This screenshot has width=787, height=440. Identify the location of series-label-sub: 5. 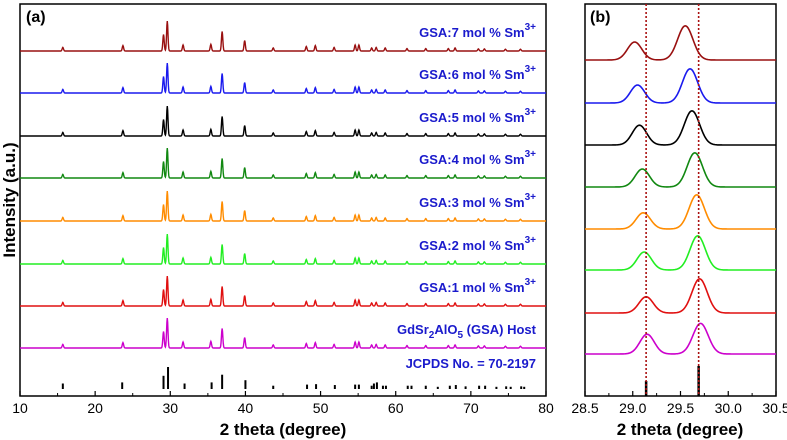
(460, 335).